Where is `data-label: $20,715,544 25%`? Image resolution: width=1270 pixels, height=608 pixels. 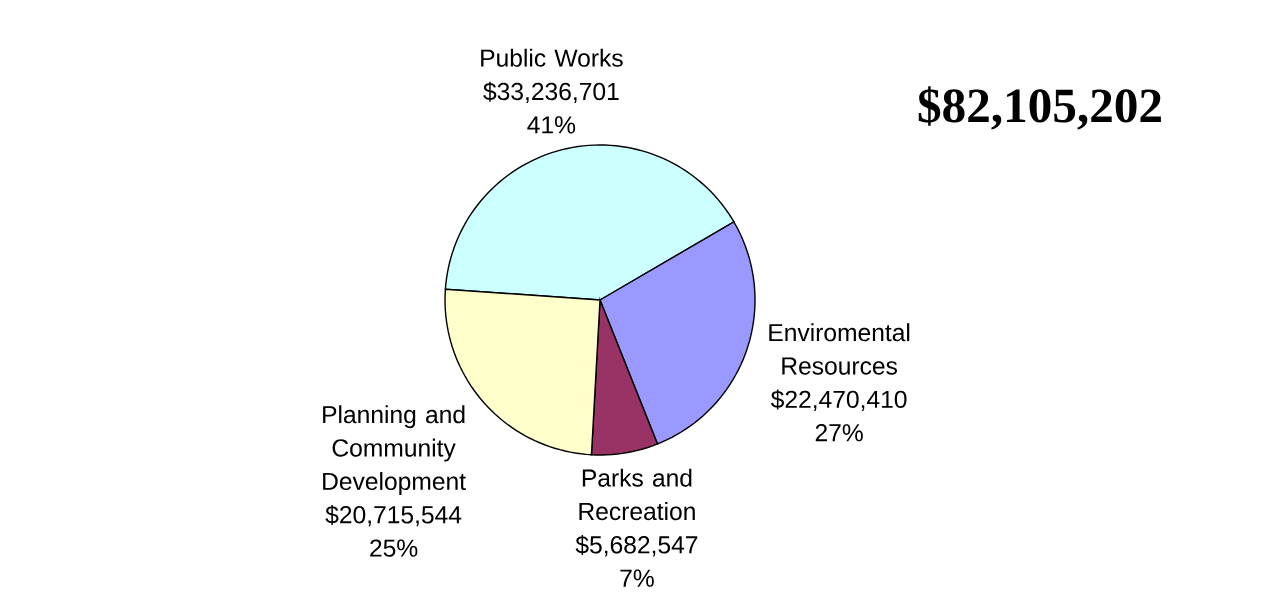 data-label: $20,715,544 25% is located at coordinates (393, 531).